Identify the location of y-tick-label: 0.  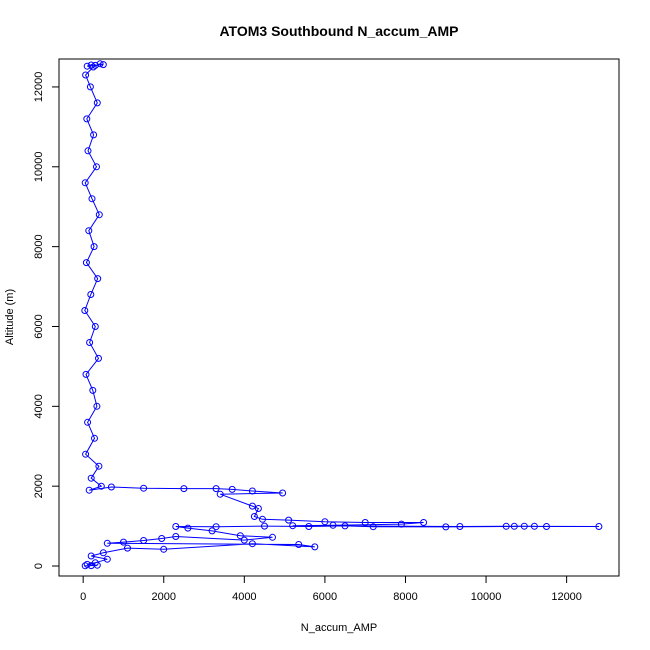
(39, 566).